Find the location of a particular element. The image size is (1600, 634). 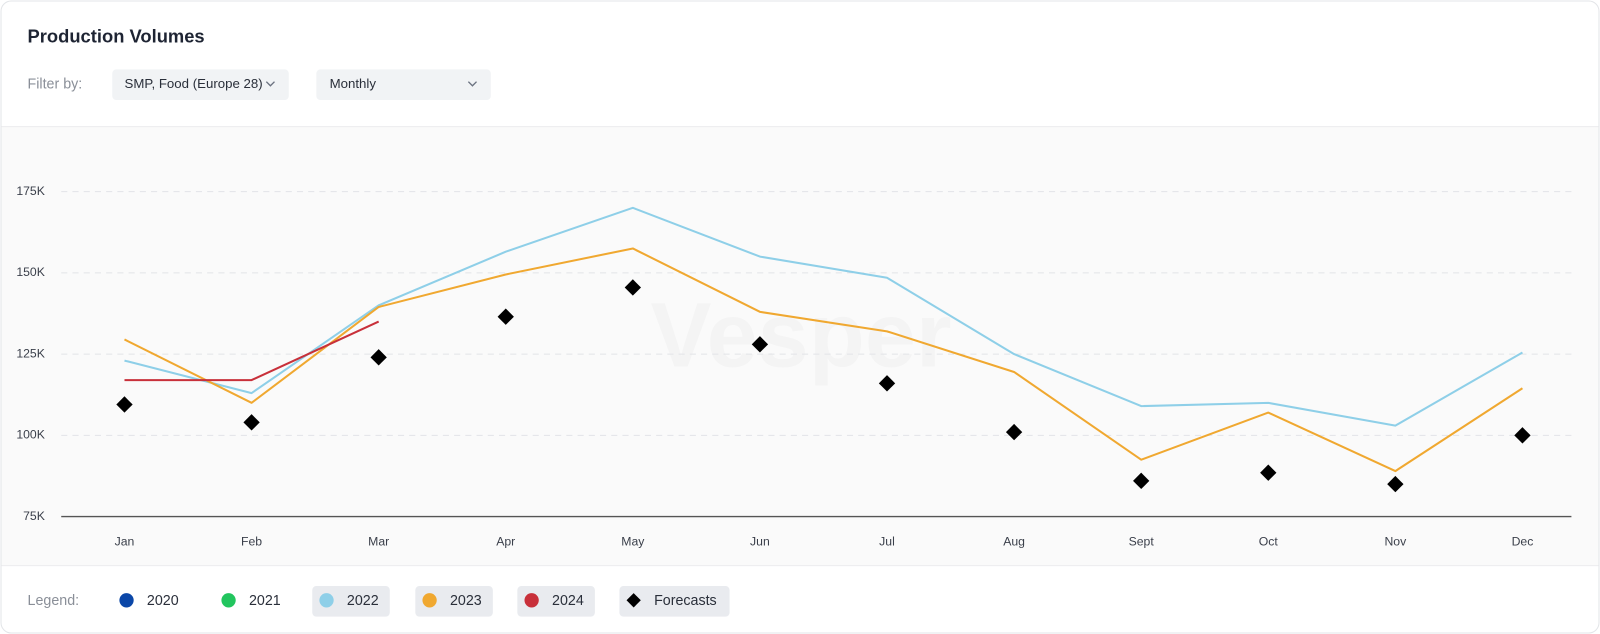

legend-text: 2023 is located at coordinates (466, 601).